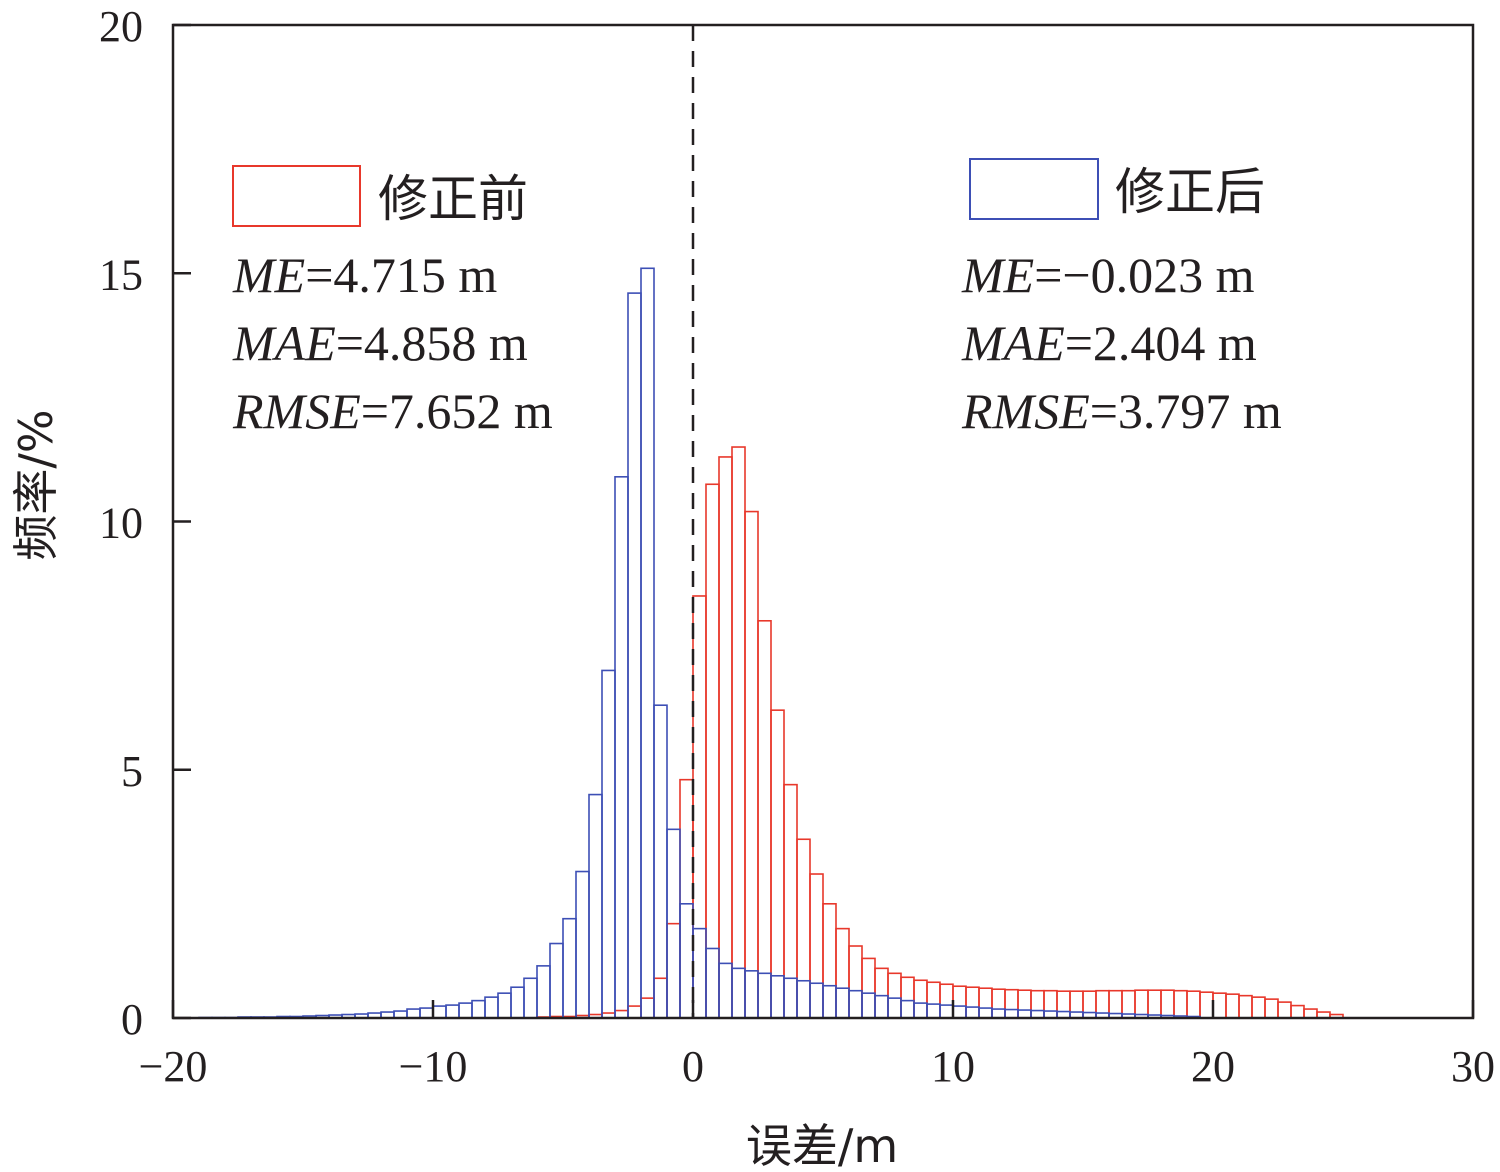 The height and width of the screenshot is (1172, 1500). What do you see at coordinates (173, 1066) in the screenshot?
I see `x-tick-label: −20` at bounding box center [173, 1066].